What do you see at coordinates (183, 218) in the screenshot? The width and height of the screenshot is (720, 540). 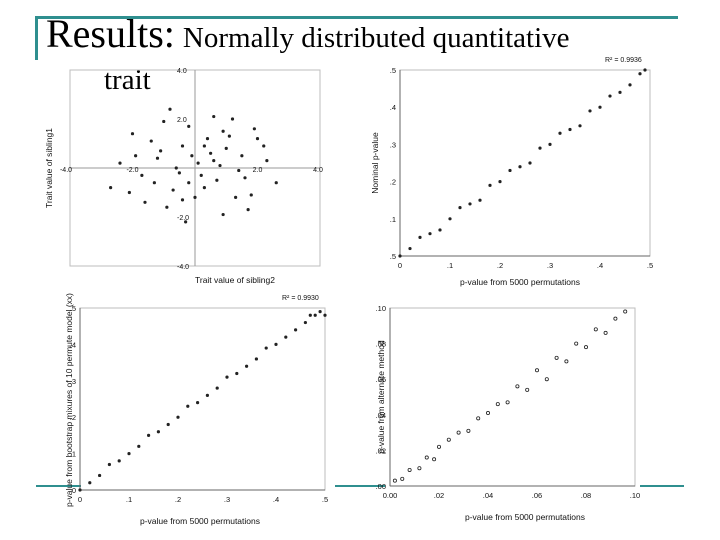 I see `y-tick-label: -2.0` at bounding box center [183, 218].